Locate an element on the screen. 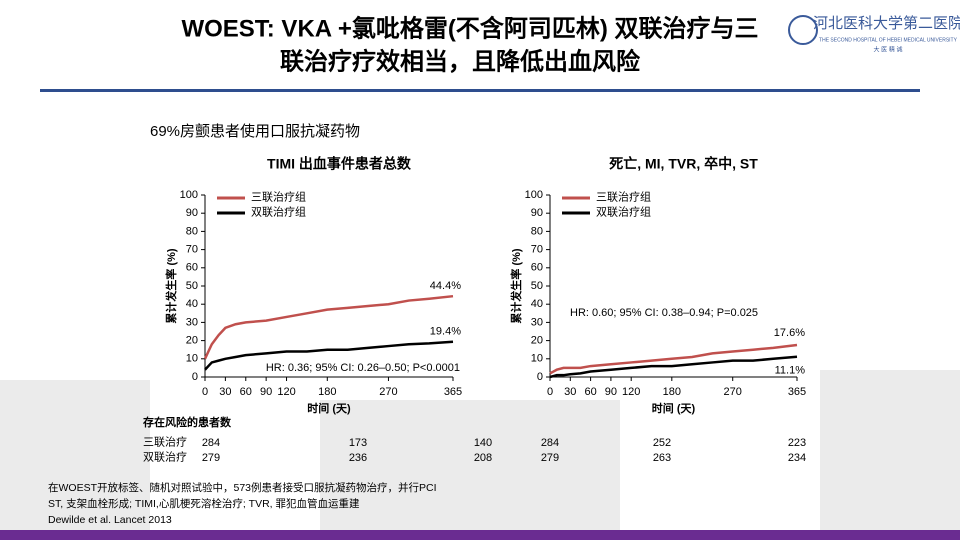 The height and width of the screenshot is (540, 960). risk-row-label: 双联治疗 is located at coordinates (165, 457).